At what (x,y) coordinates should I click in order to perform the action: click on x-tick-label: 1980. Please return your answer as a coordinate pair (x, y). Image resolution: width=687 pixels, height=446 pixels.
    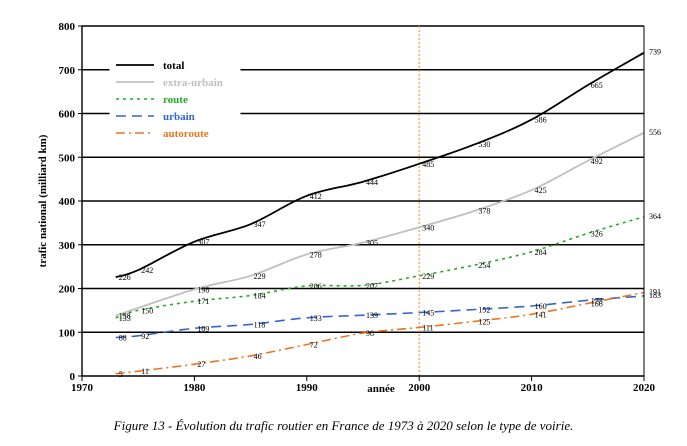
    Looking at the image, I should click on (194, 388).